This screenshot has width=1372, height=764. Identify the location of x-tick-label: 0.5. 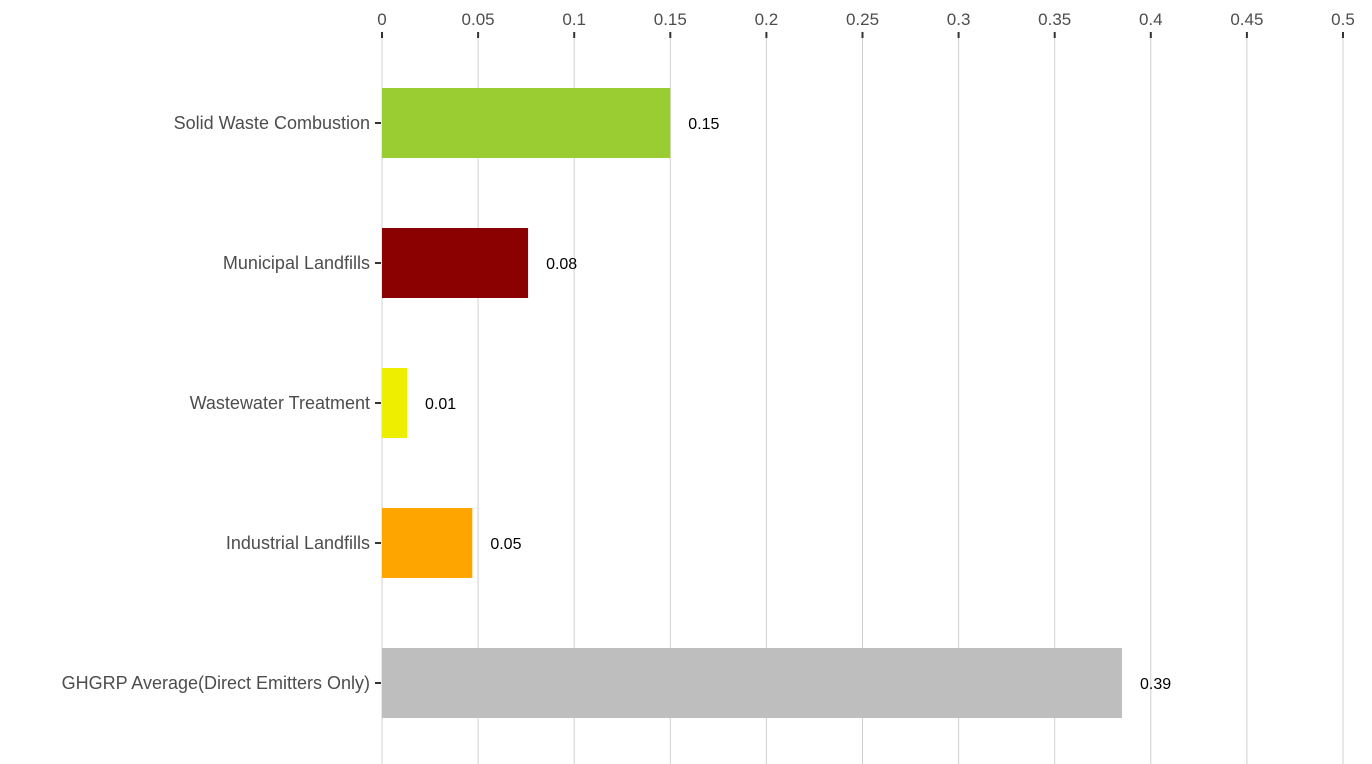
(1343, 19).